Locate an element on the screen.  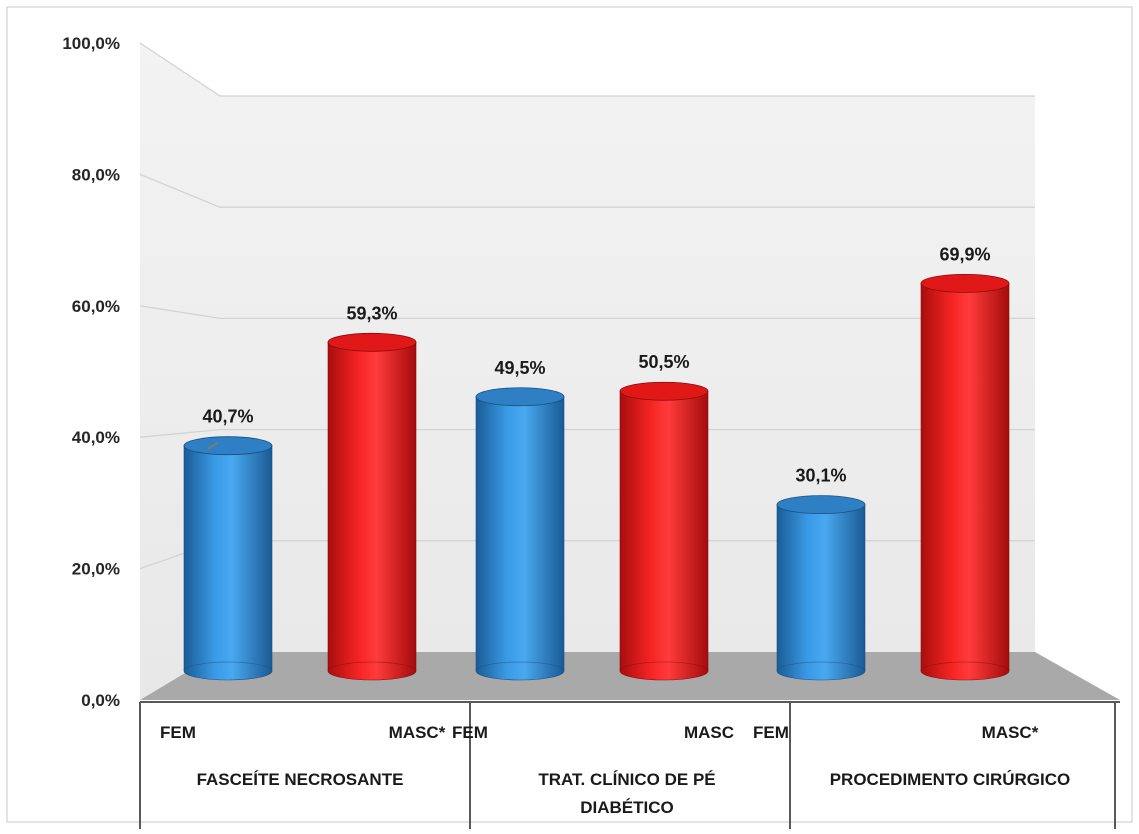
data-label: 50,5% is located at coordinates (663, 362).